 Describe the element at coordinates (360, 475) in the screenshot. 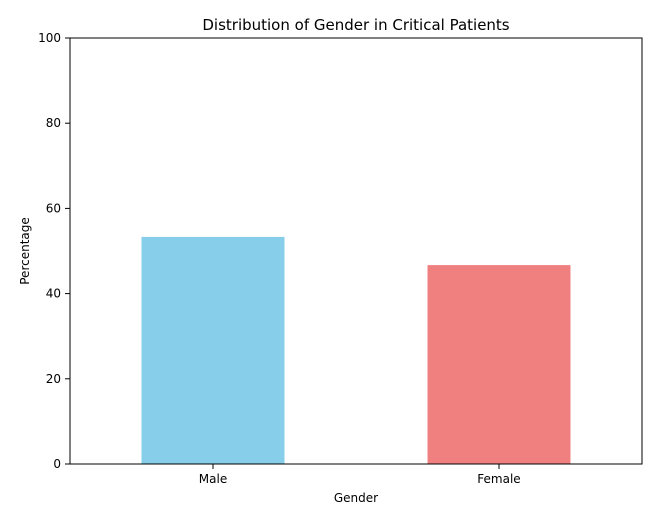

I see `x-axis: Male Female` at that location.